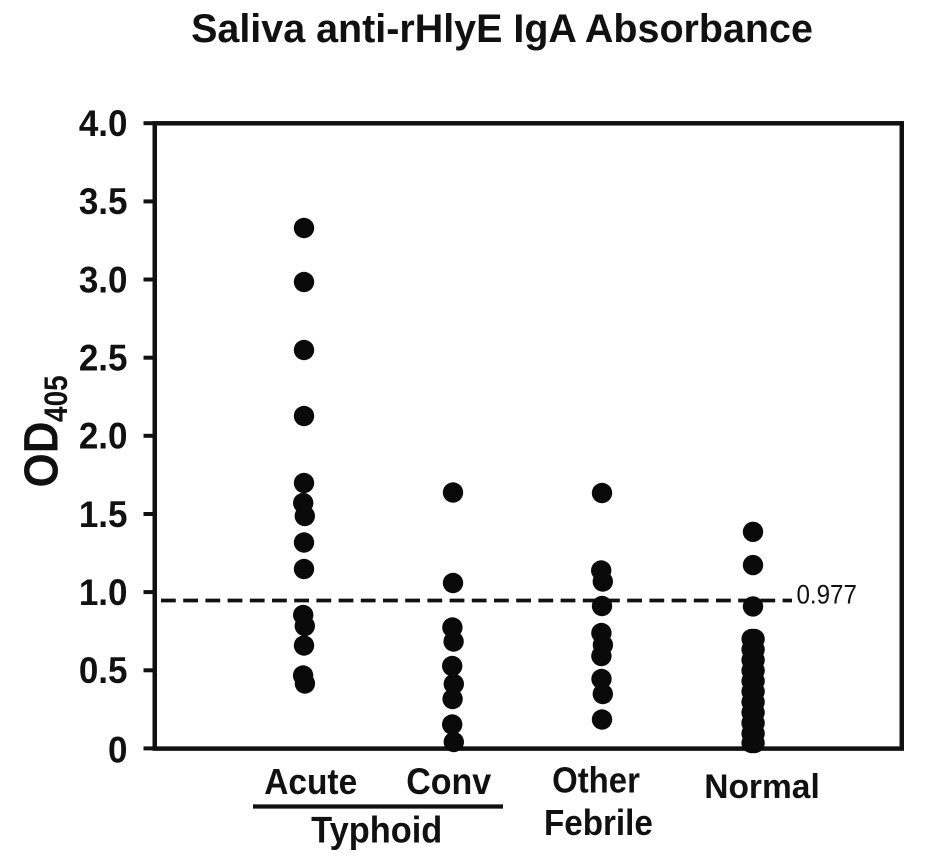  I want to click on svg-text: Typhoid, so click(376, 830).